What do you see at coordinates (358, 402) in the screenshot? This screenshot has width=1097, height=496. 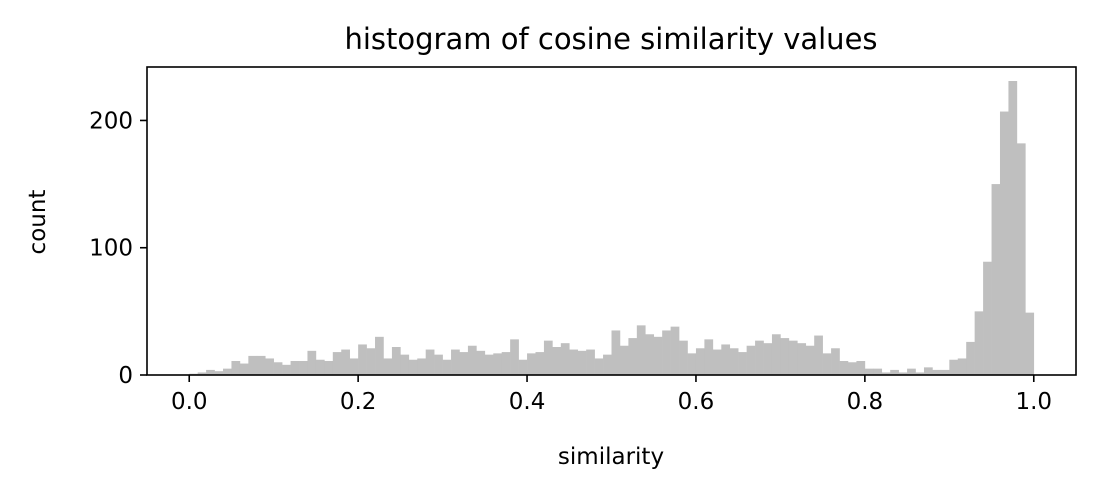 I see `x-tick-label: 0.2` at bounding box center [358, 402].